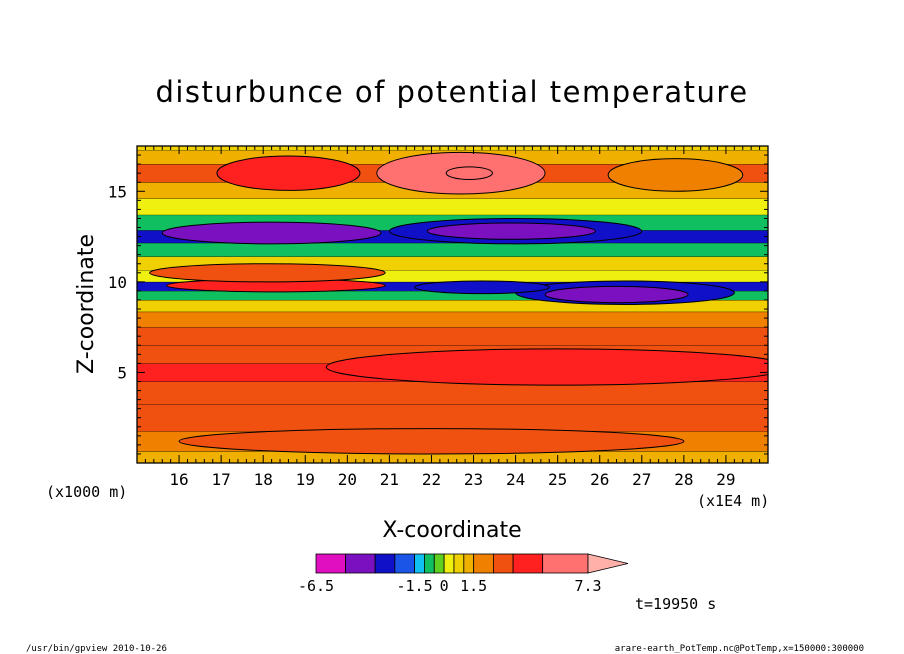  I want to click on y-axis-label: Z-coordinate, so click(86, 304).